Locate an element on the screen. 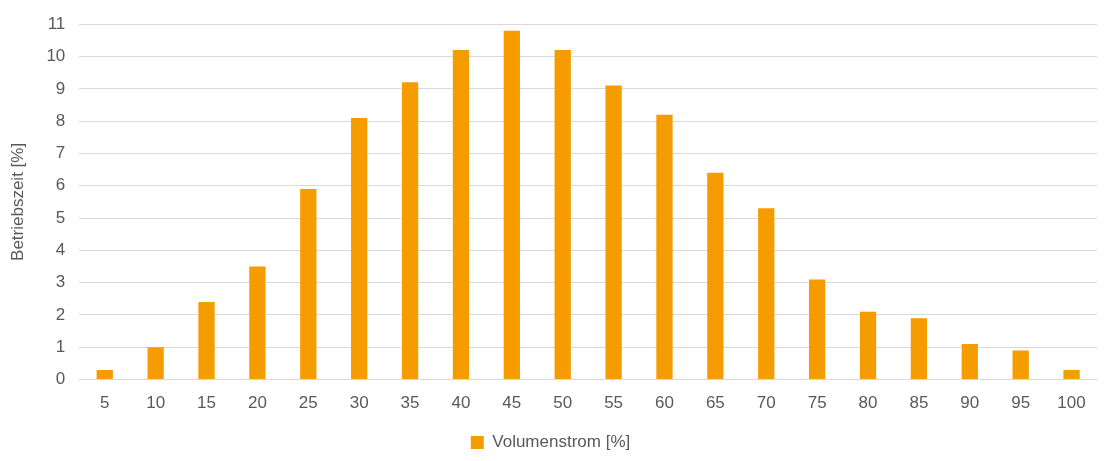 This screenshot has width=1105, height=461. x-tick-label: 15 is located at coordinates (206, 403).